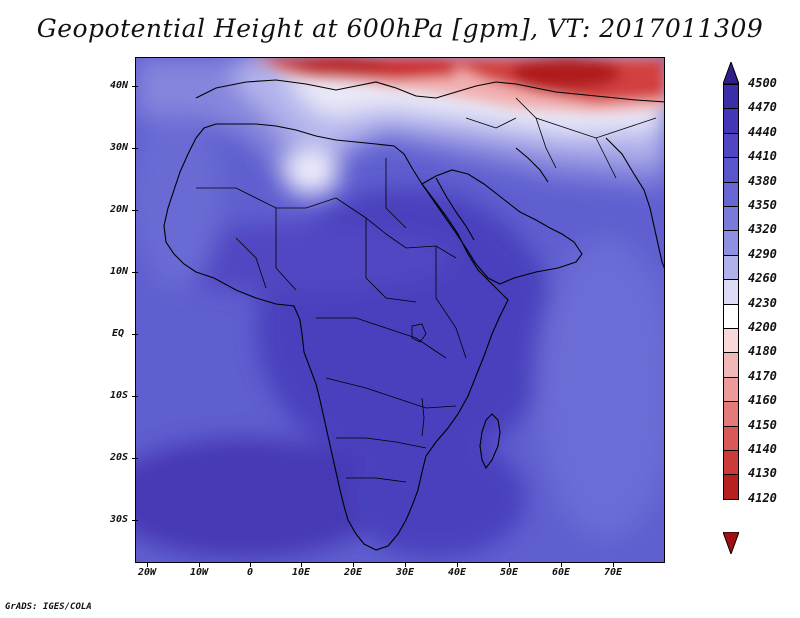  I want to click on lon-label: 30E, so click(405, 572).